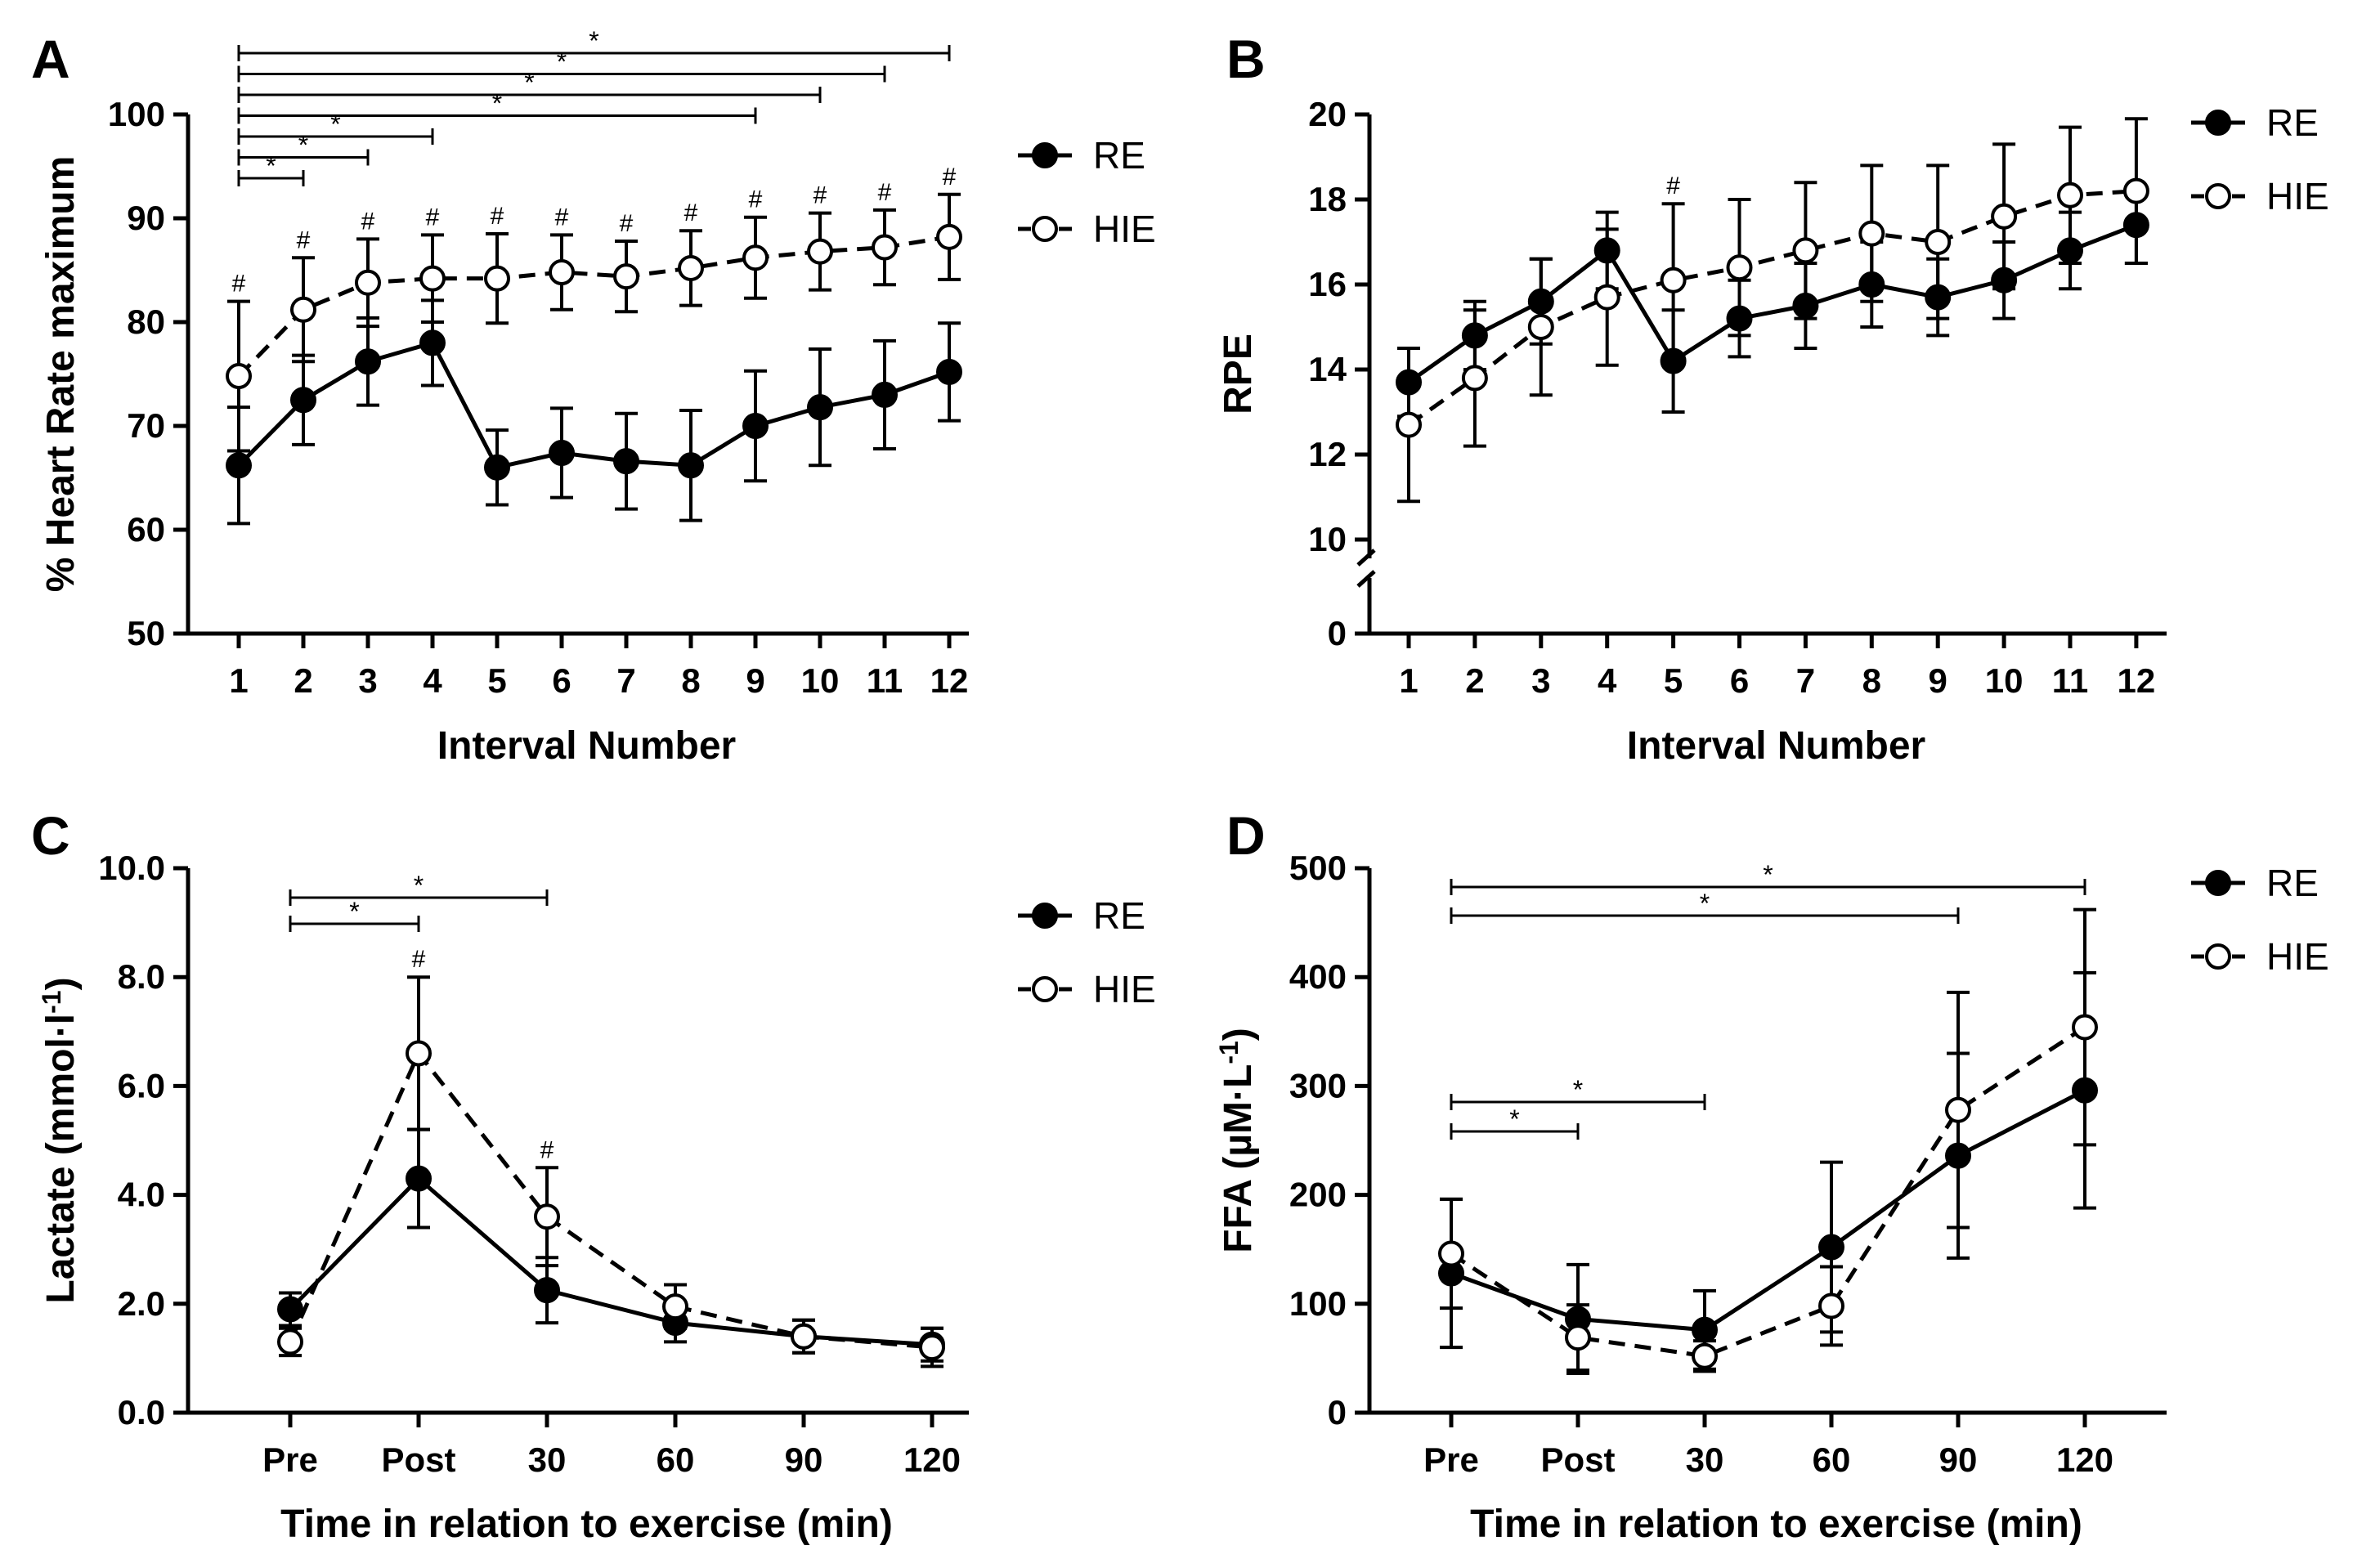 Image resolution: width=2371 pixels, height=1568 pixels. What do you see at coordinates (1318, 976) in the screenshot?
I see `y-tick-label: 400` at bounding box center [1318, 976].